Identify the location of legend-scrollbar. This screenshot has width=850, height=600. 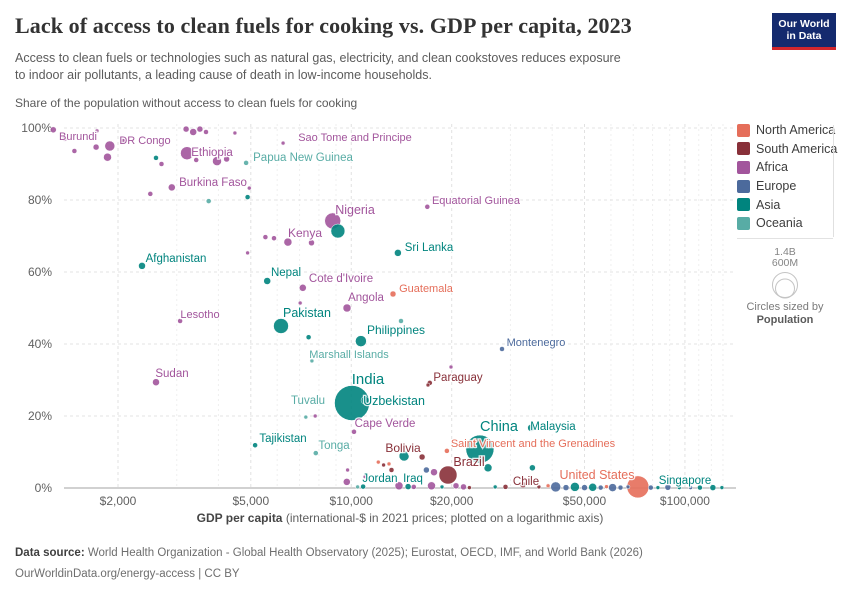
(833, 181).